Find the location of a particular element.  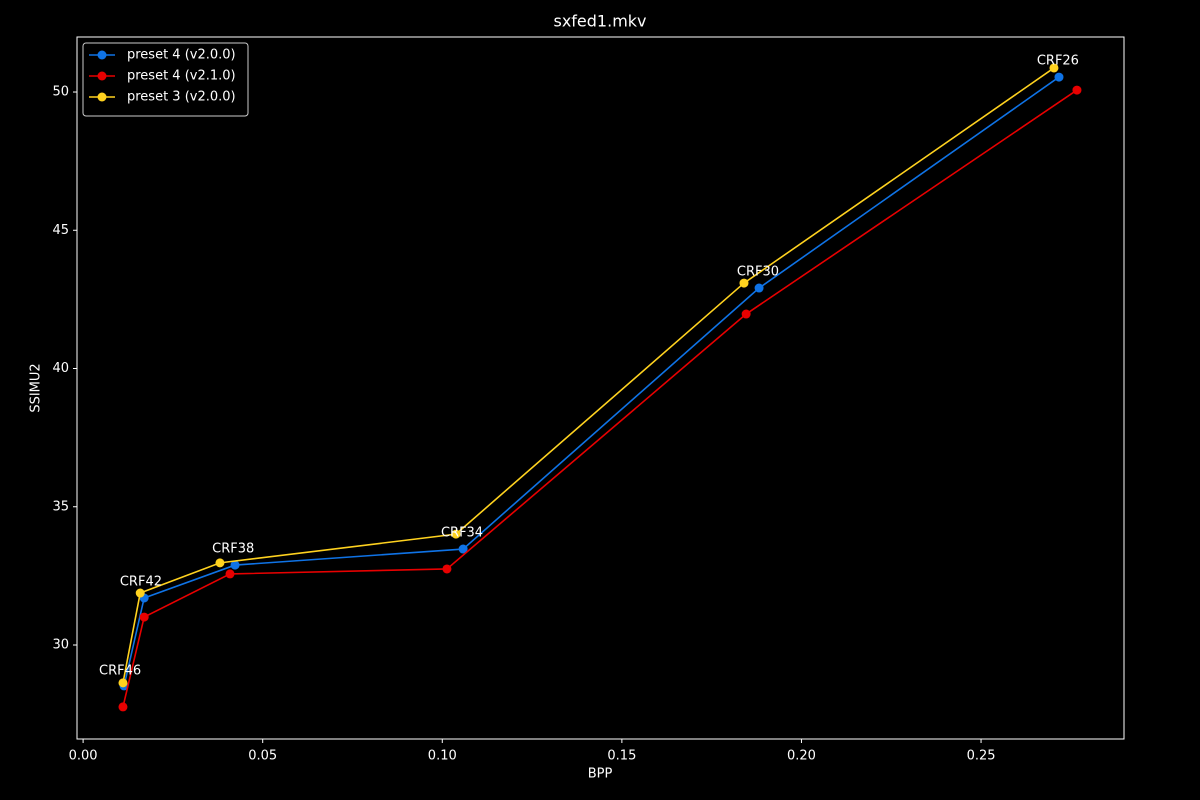

annotation: CRF42 is located at coordinates (141, 581).